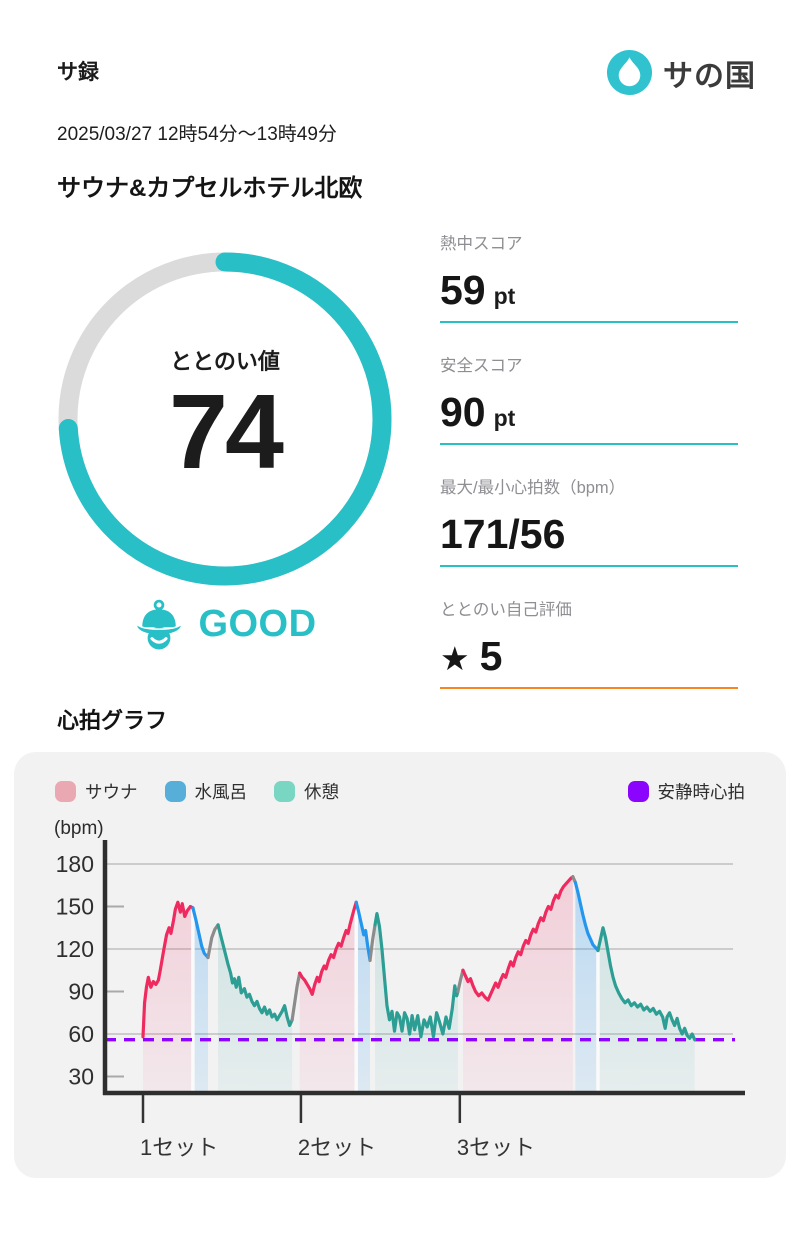 The width and height of the screenshot is (800, 1233). I want to click on stat-label: 最大/最小心拍数（bpm）, so click(533, 488).